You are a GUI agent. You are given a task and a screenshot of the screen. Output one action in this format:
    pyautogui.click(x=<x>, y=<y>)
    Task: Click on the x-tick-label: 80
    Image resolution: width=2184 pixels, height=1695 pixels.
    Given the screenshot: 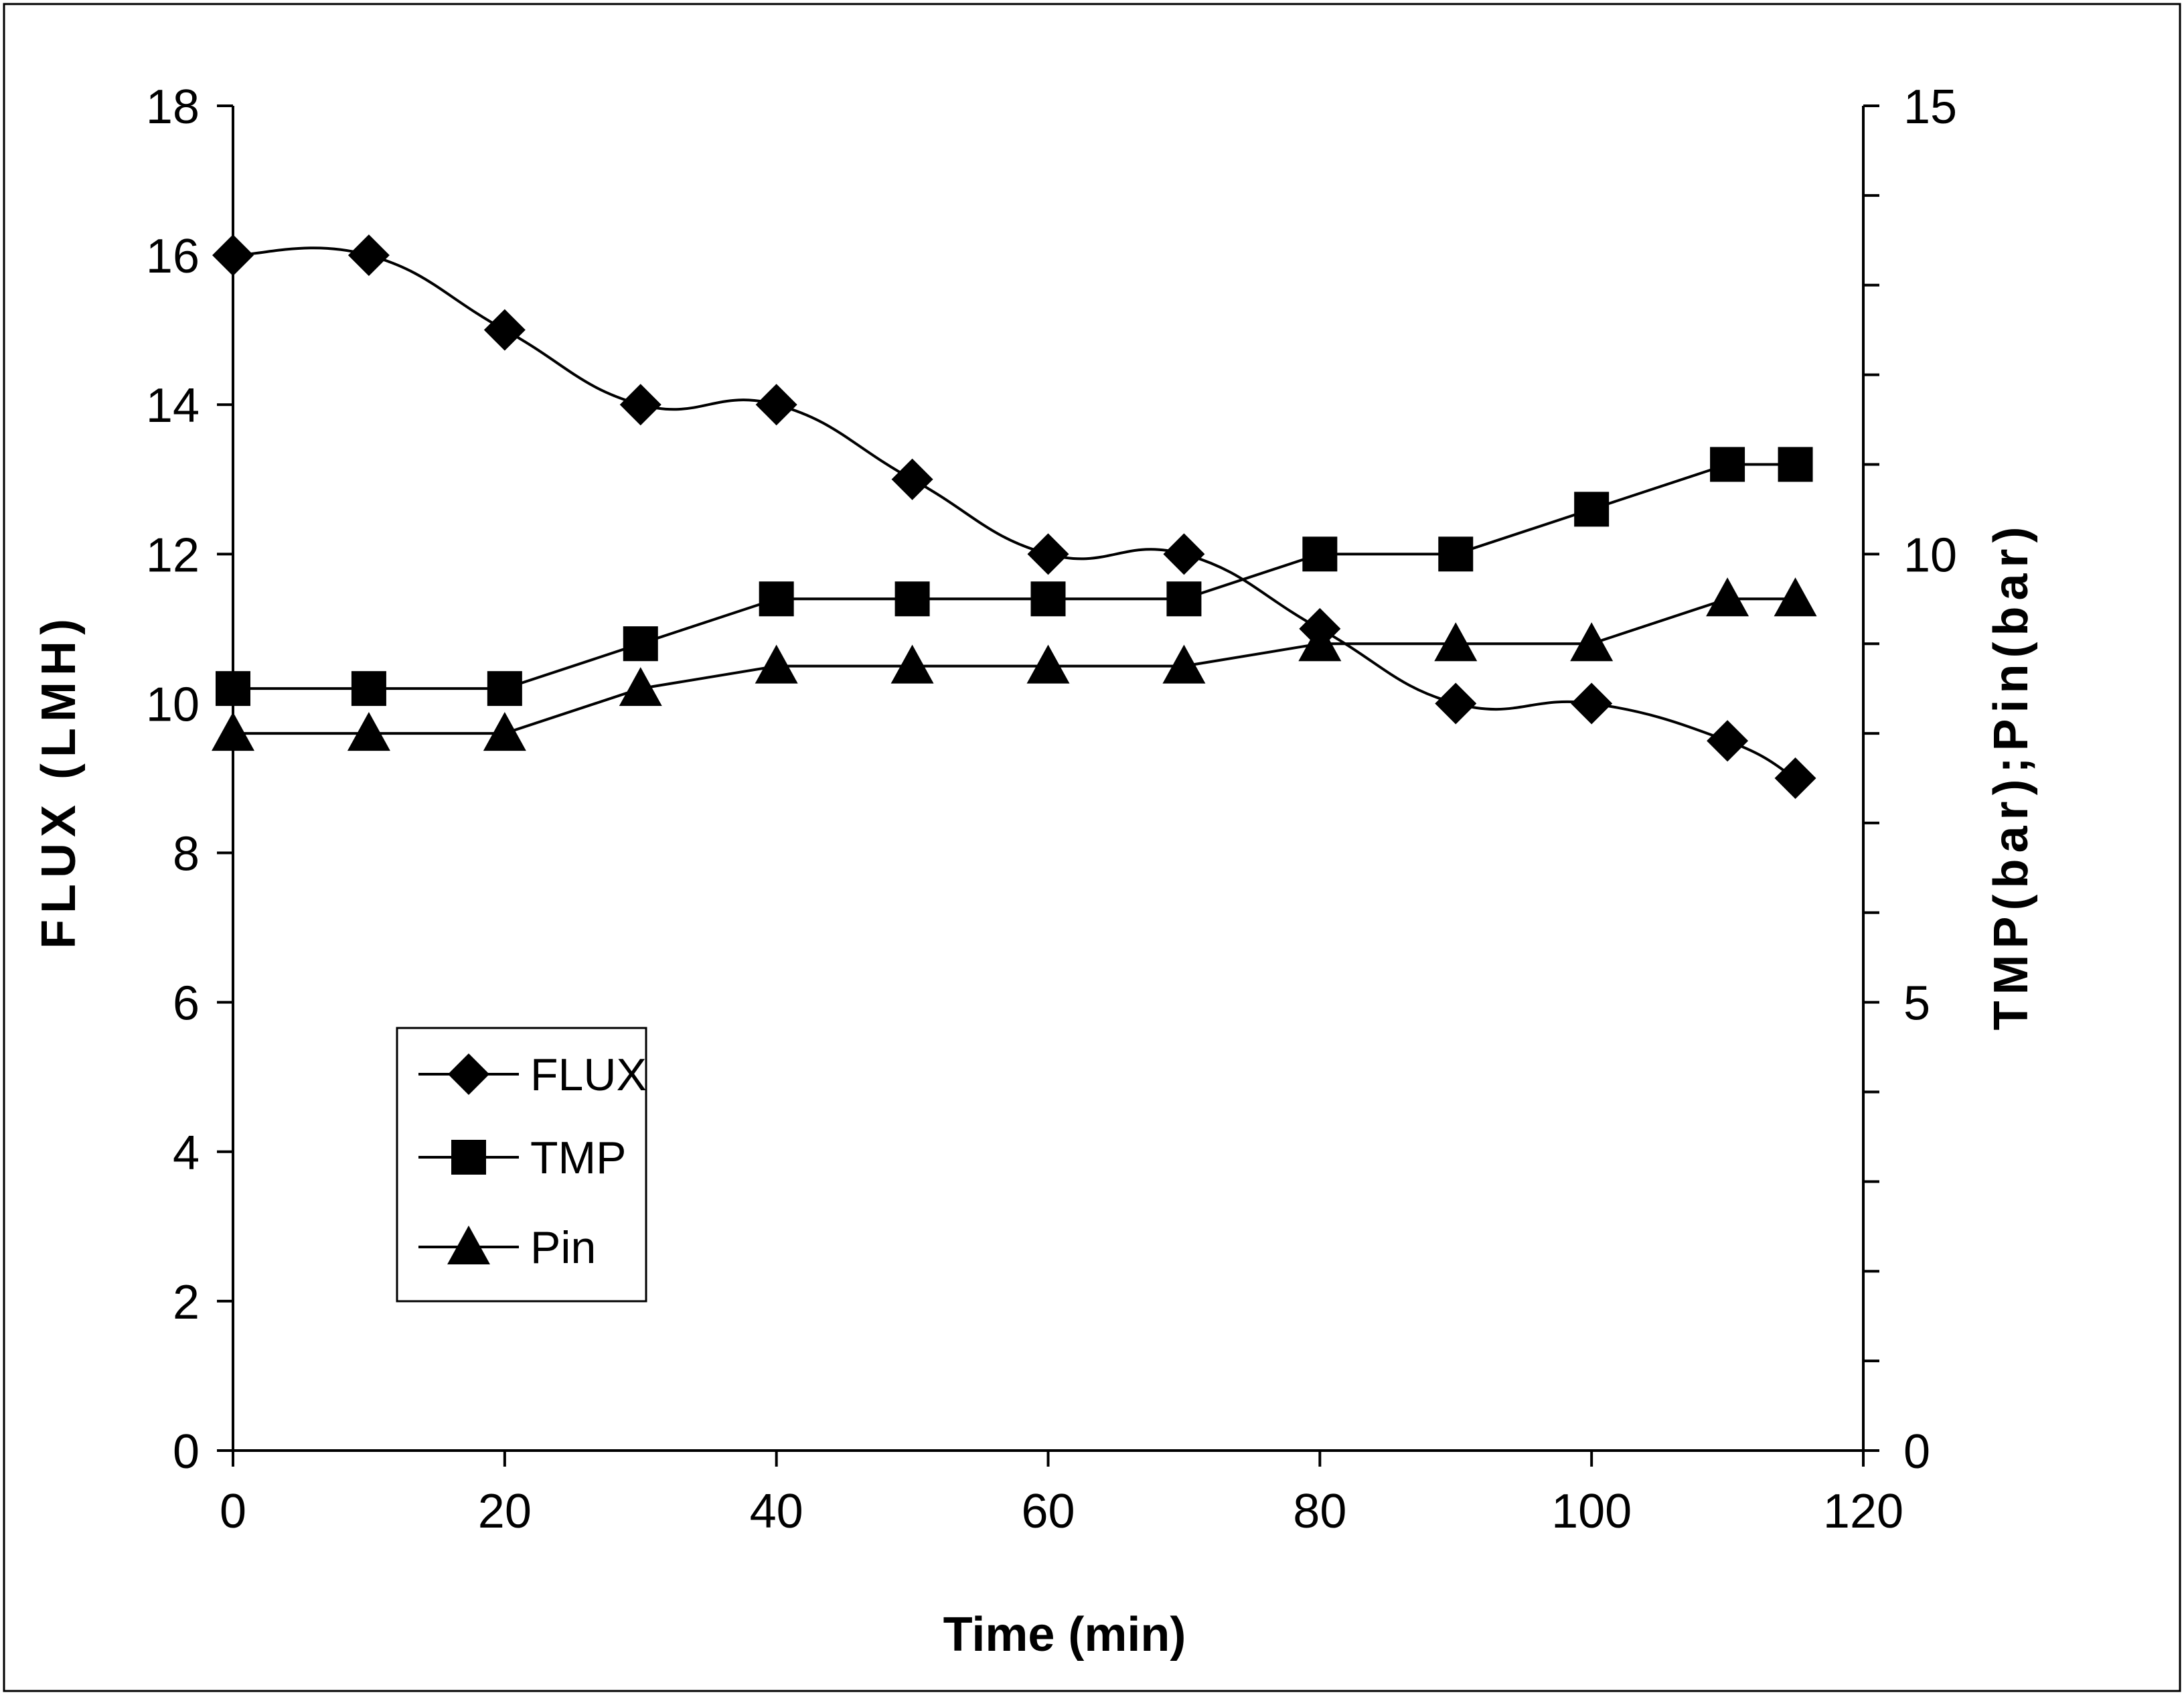 What is the action you would take?
    pyautogui.click(x=1319, y=1512)
    